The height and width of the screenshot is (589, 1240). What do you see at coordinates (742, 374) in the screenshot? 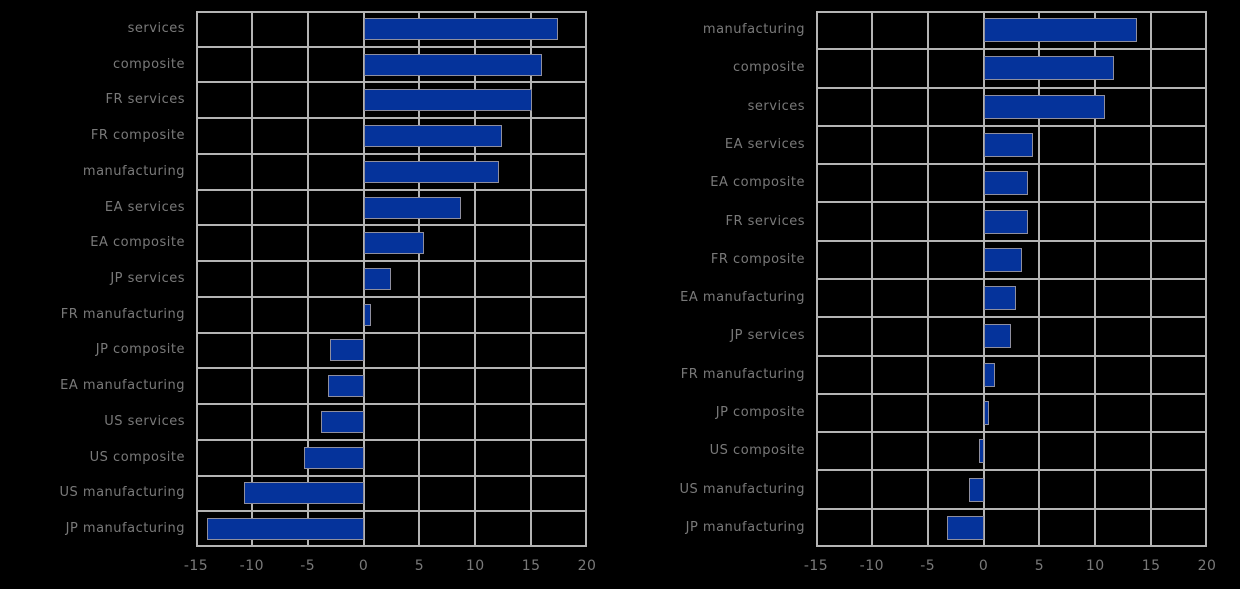
I see `category-label: FR manufacturing` at bounding box center [742, 374].